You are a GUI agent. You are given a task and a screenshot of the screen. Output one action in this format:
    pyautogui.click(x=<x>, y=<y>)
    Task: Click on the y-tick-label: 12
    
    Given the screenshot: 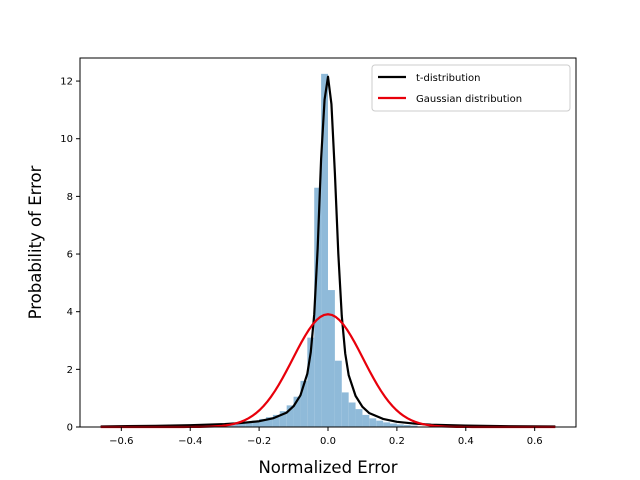 What is the action you would take?
    pyautogui.click(x=66, y=82)
    